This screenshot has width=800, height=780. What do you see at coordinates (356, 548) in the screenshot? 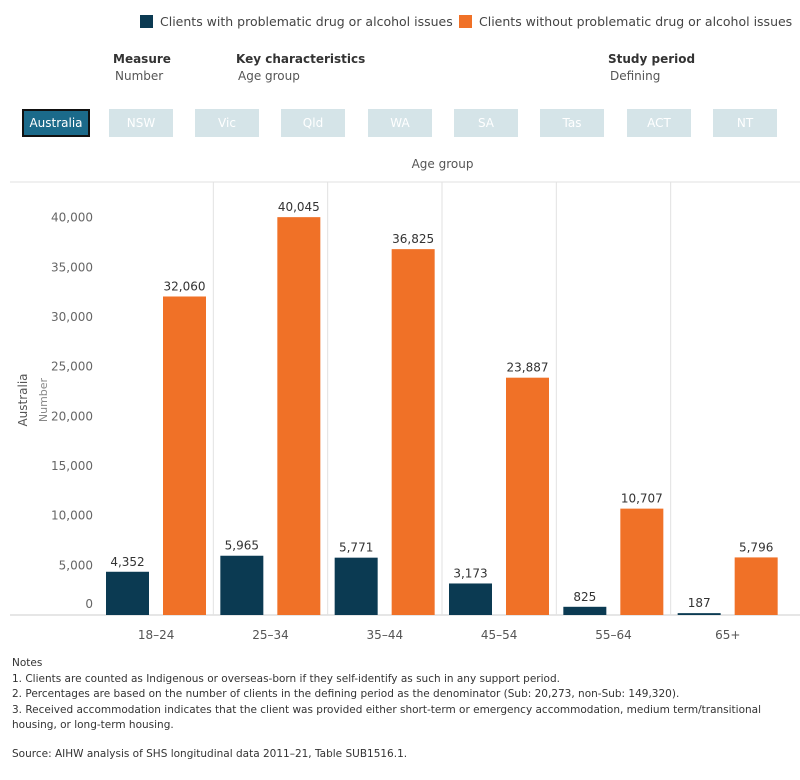
I see `bar-value-label: 5,771` at bounding box center [356, 548].